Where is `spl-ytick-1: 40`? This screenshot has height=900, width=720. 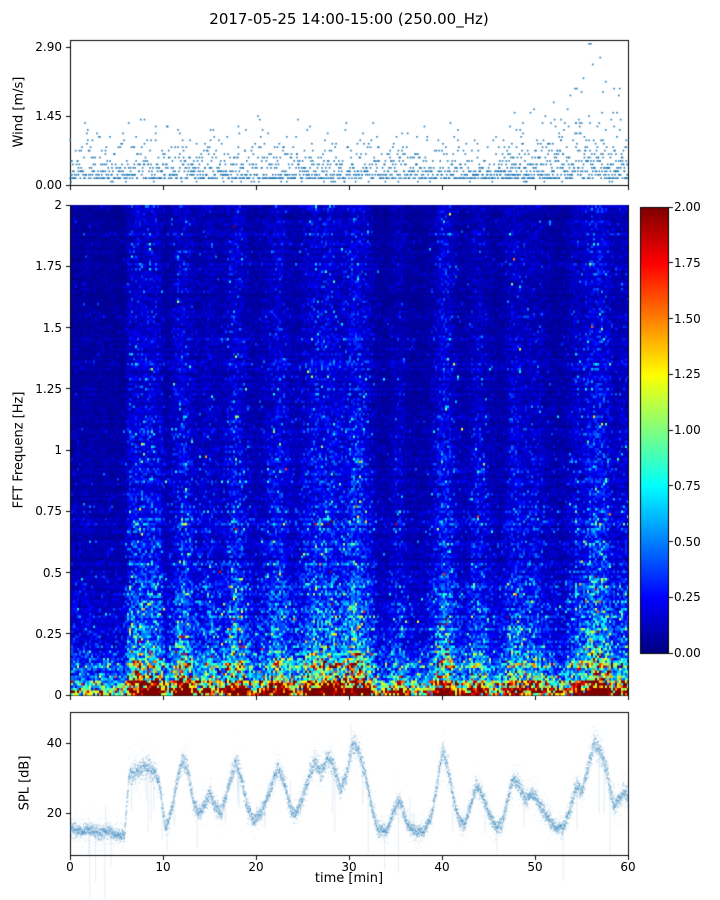 spl-ytick-1: 40 is located at coordinates (54, 743).